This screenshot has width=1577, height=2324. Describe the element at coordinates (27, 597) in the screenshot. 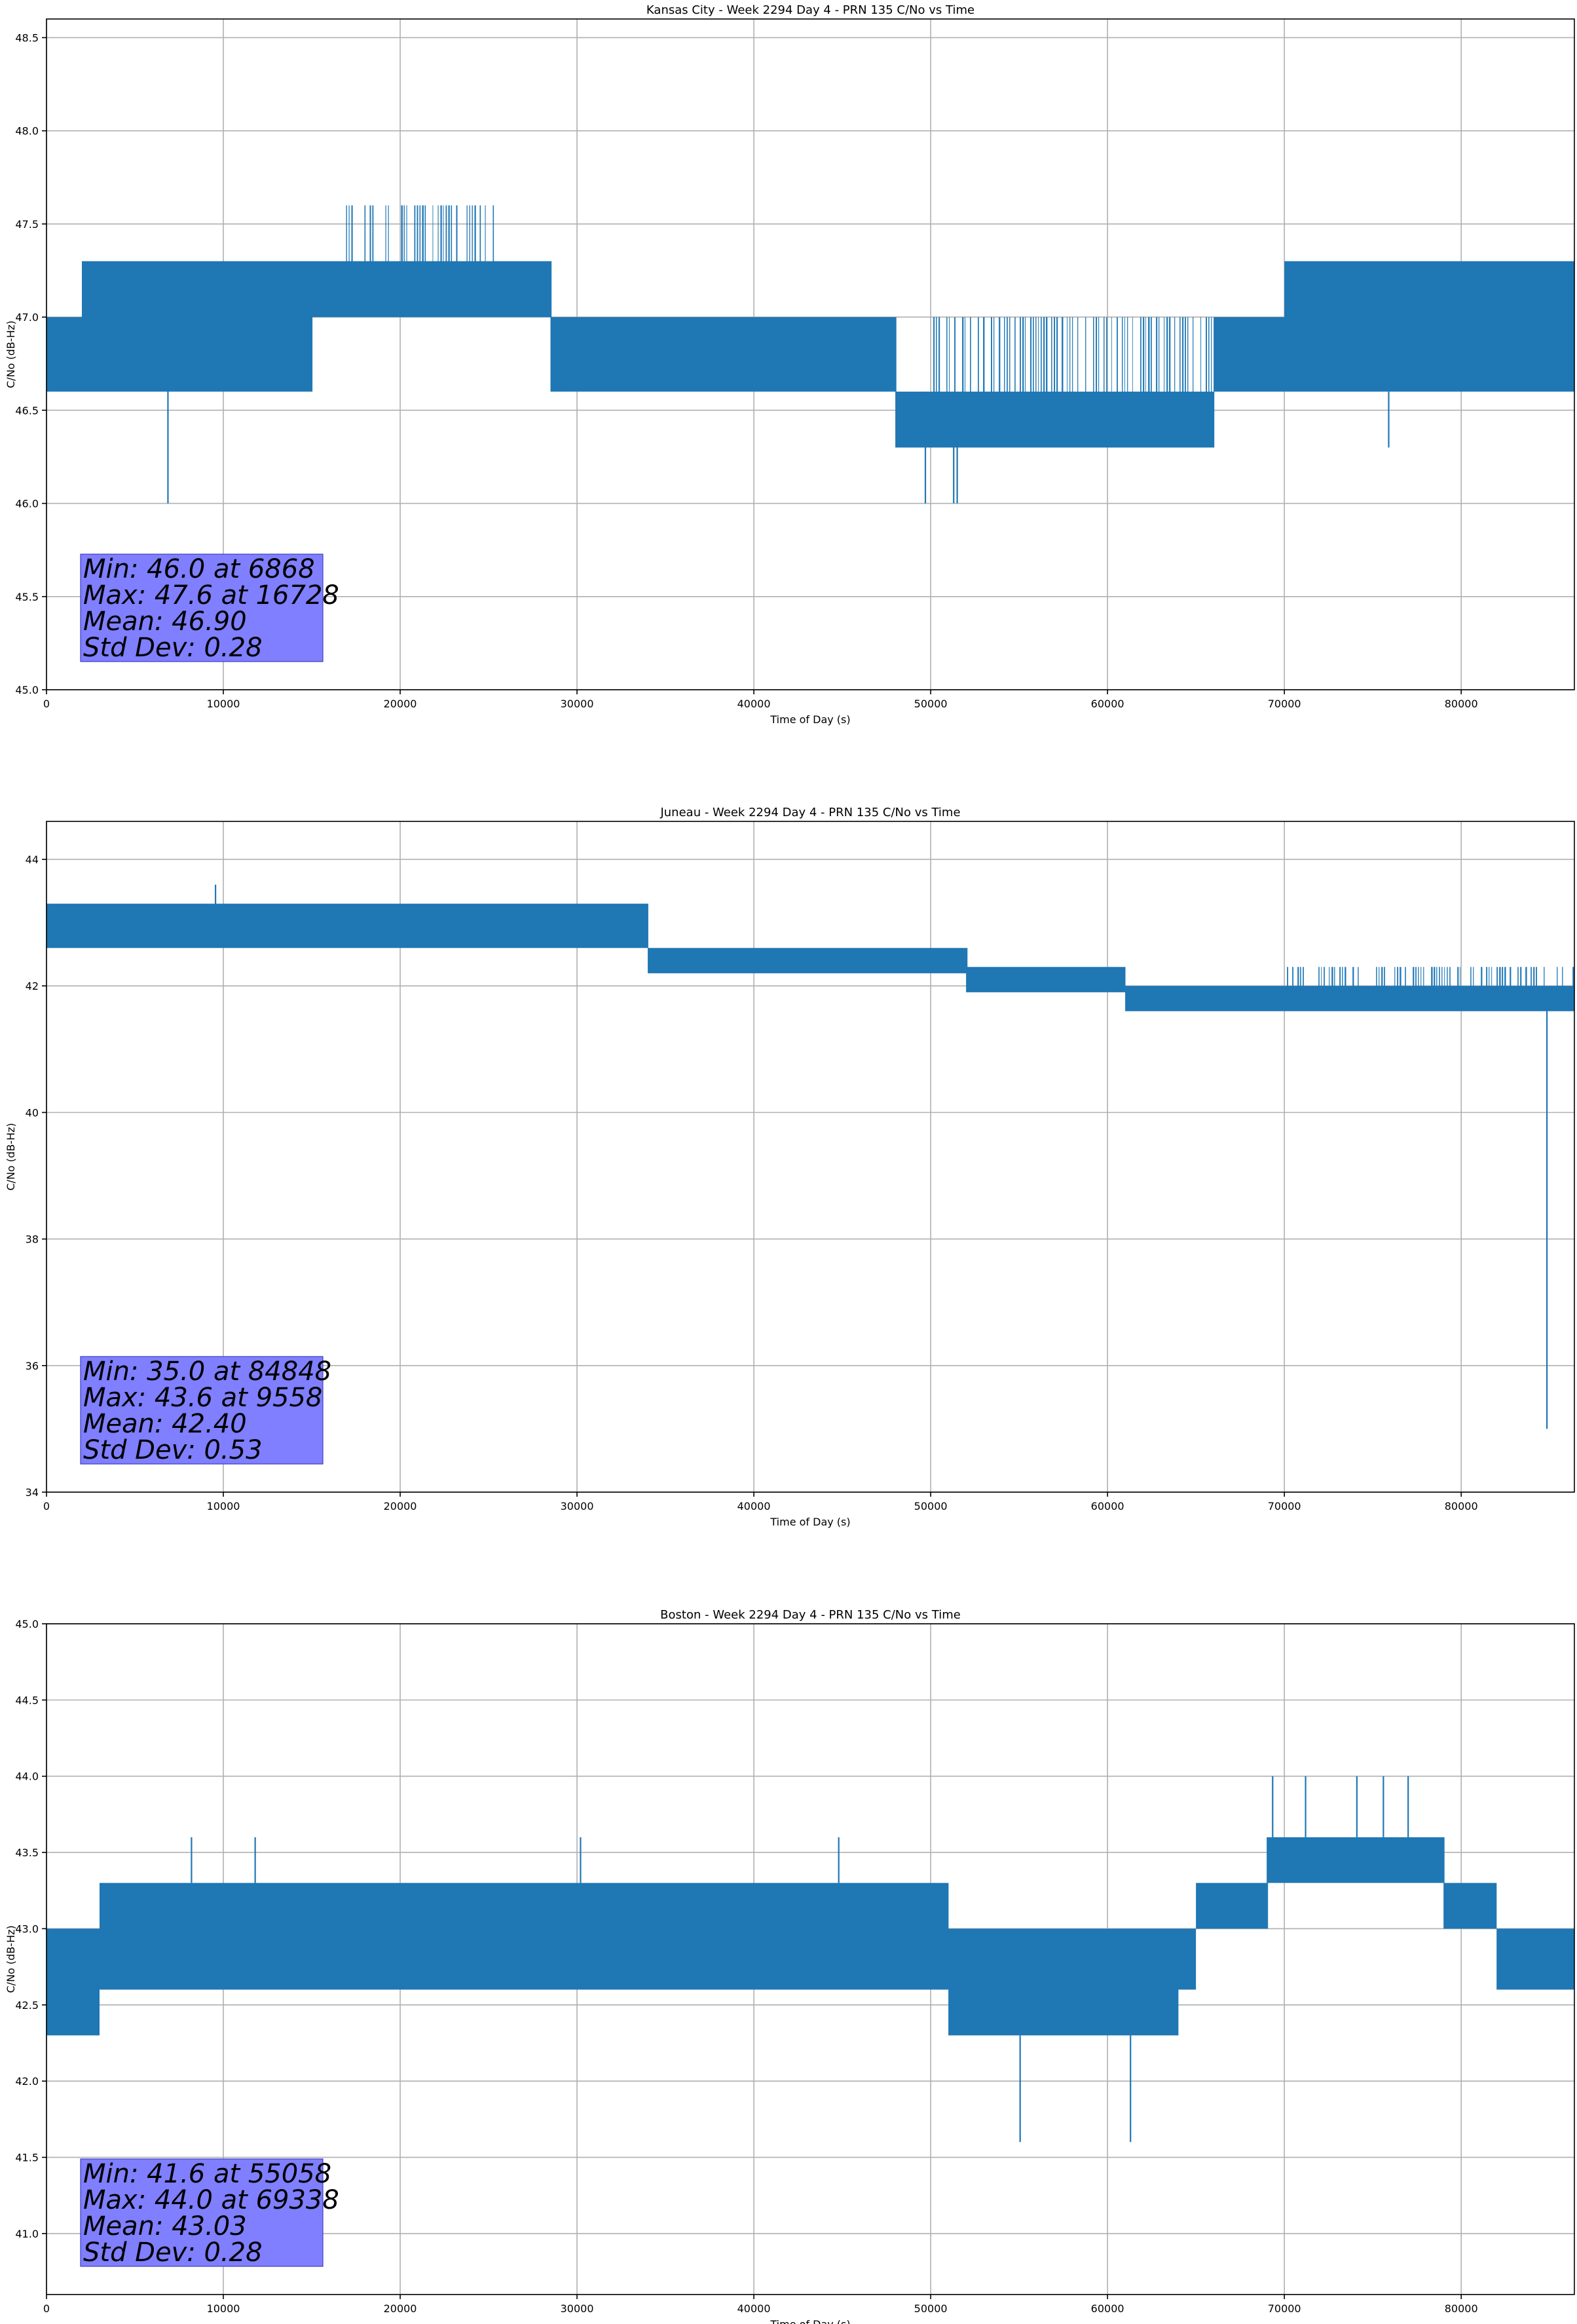

I see `y-tick-label: 45.5` at that location.